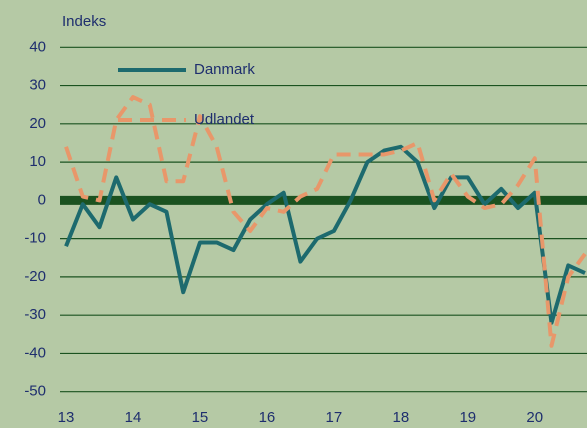 This screenshot has height=428, width=587. What do you see at coordinates (35, 276) in the screenshot?
I see `y-tick-label: -20` at bounding box center [35, 276].